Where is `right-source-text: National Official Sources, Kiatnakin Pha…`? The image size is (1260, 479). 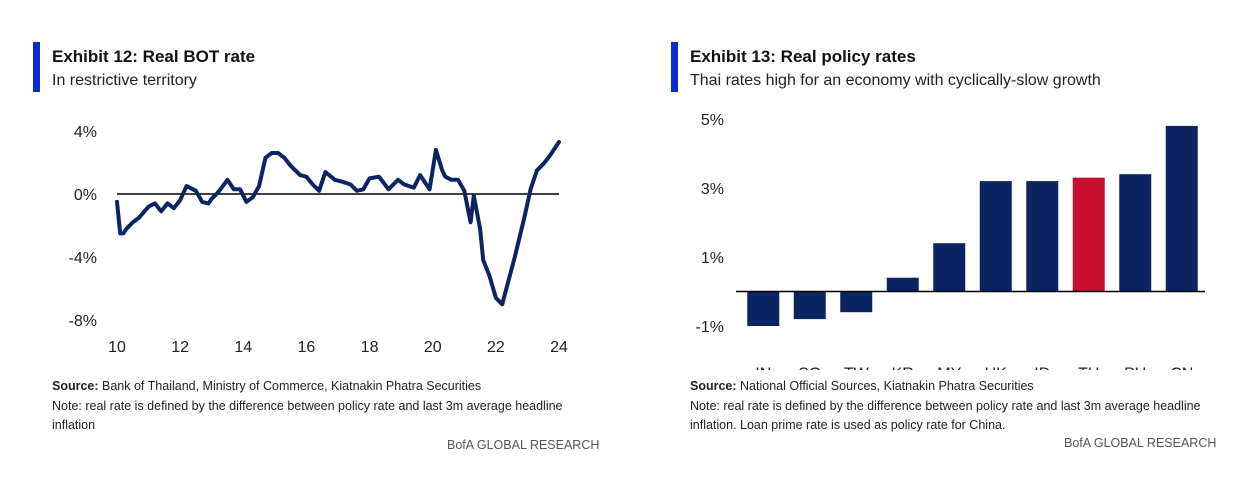 right-source-text: National Official Sources, Kiatnakin Pha… is located at coordinates (885, 386).